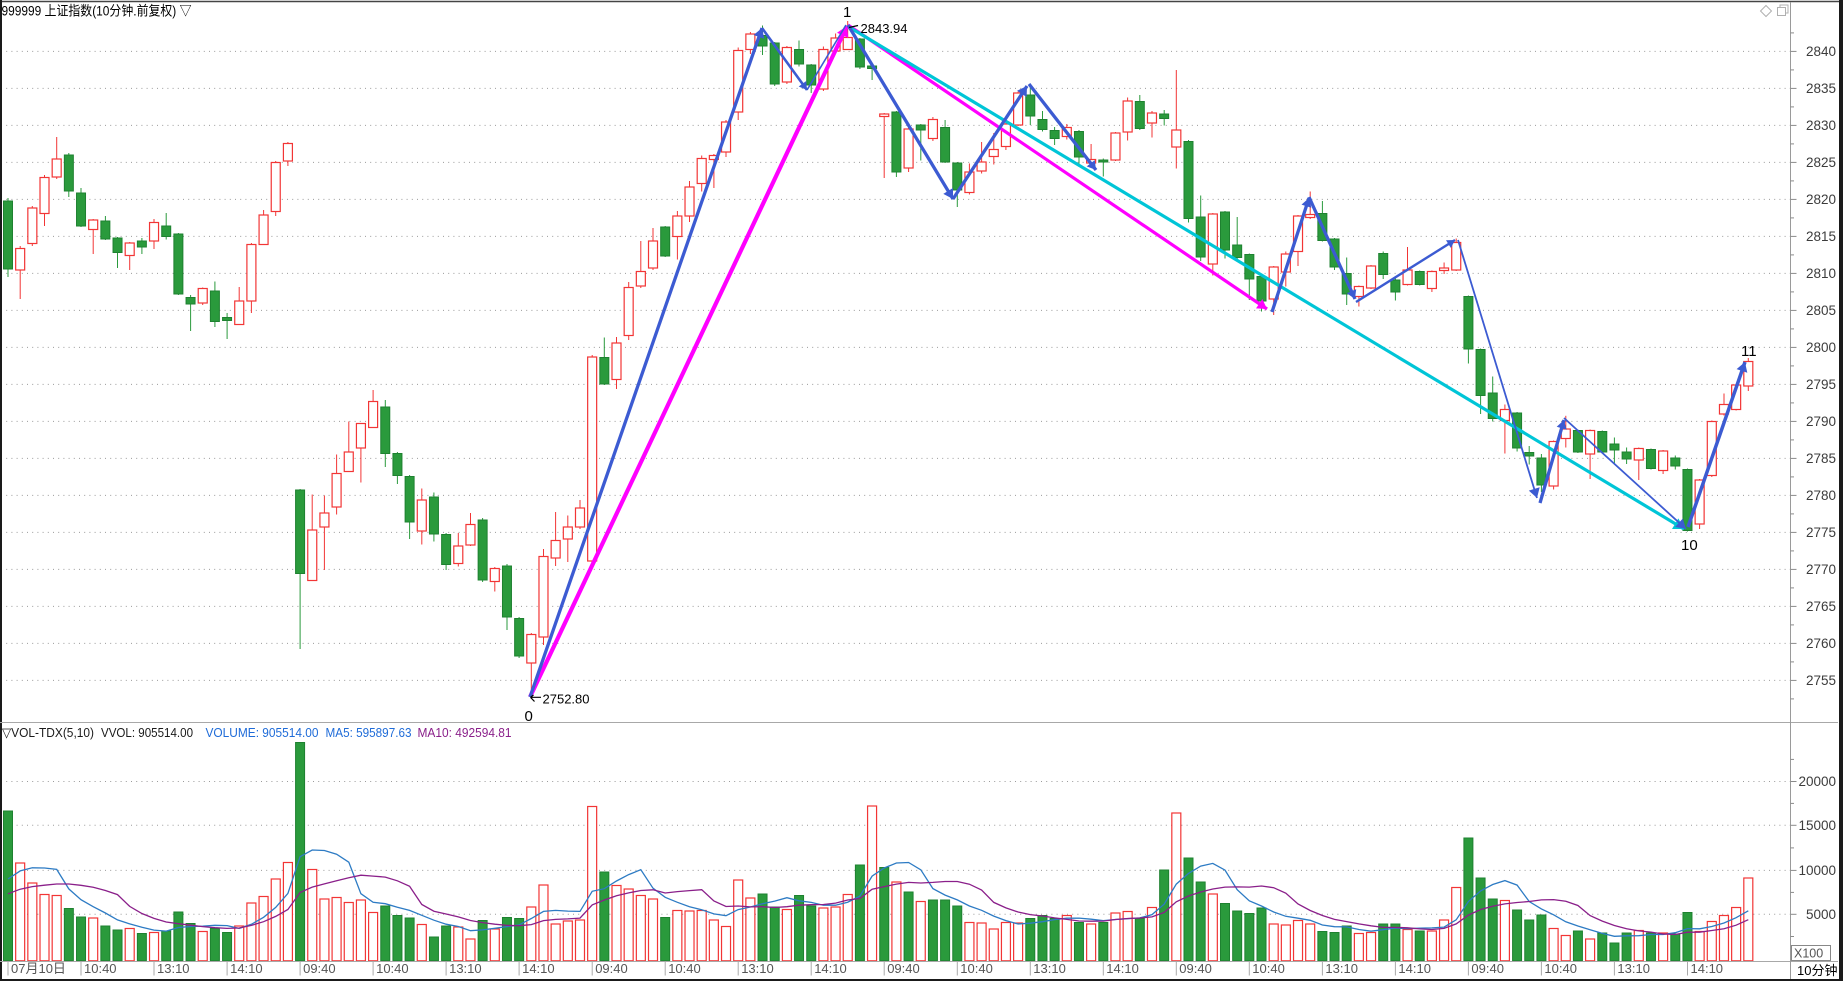  Describe the element at coordinates (1821, 273) in the screenshot. I see `svg-text: 2810` at that location.